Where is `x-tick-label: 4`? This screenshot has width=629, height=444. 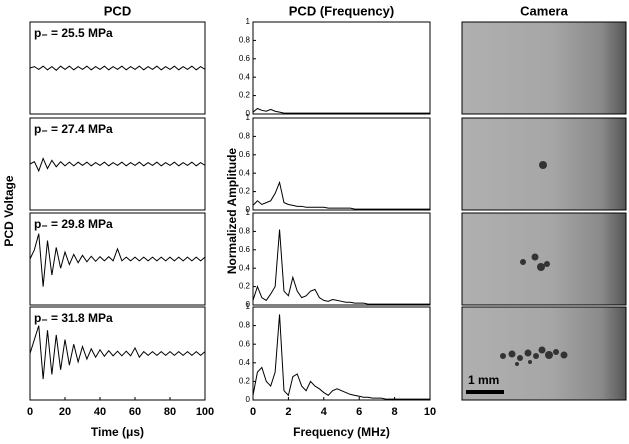
x-tick-label: 4 is located at coordinates (324, 412).